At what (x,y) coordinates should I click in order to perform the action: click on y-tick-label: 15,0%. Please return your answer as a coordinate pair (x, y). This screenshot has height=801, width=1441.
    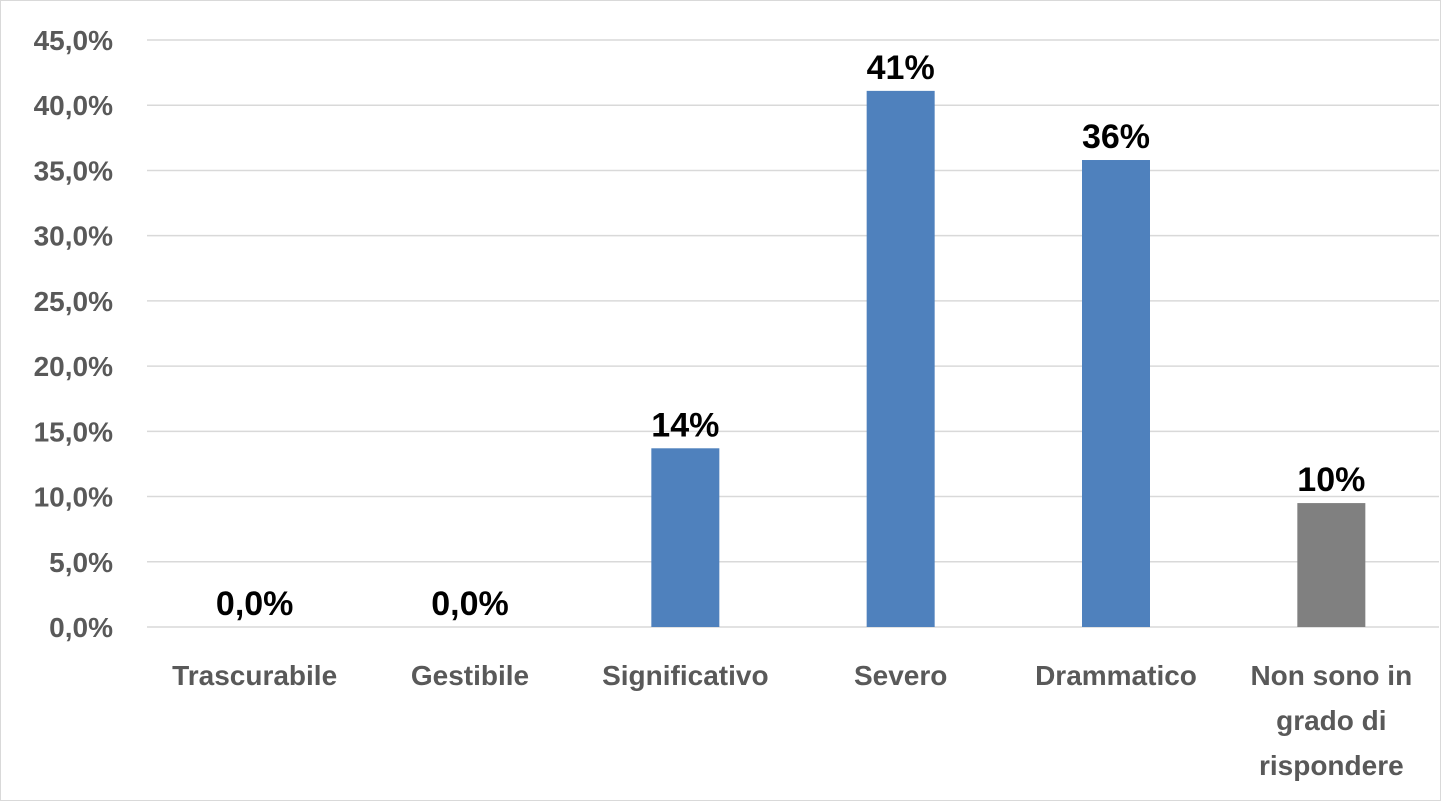
    Looking at the image, I should click on (73, 431).